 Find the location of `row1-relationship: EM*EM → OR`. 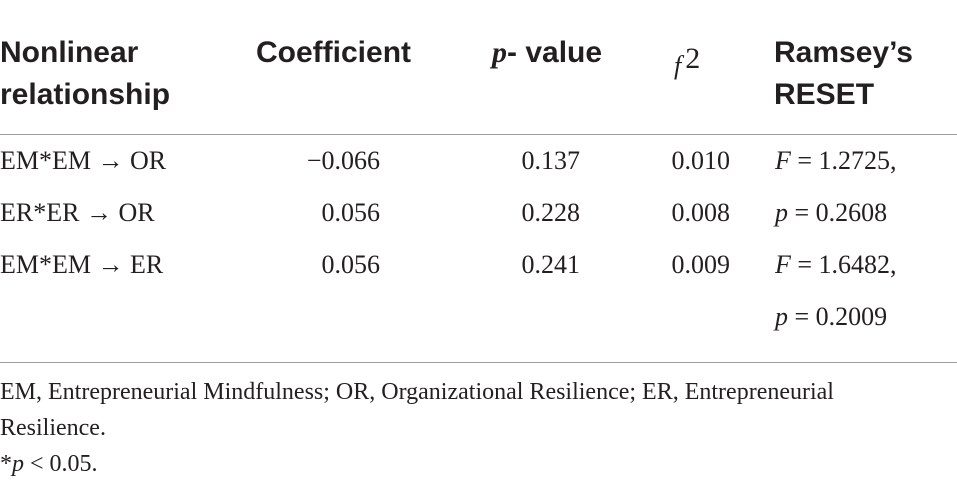

row1-relationship: EM*EM → OR is located at coordinates (83, 160).